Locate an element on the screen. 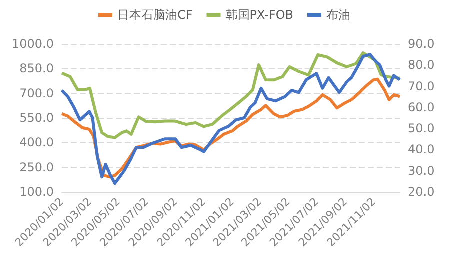 This screenshot has width=449, height=264. y2-tick-label: 80.0 is located at coordinates (421, 65).